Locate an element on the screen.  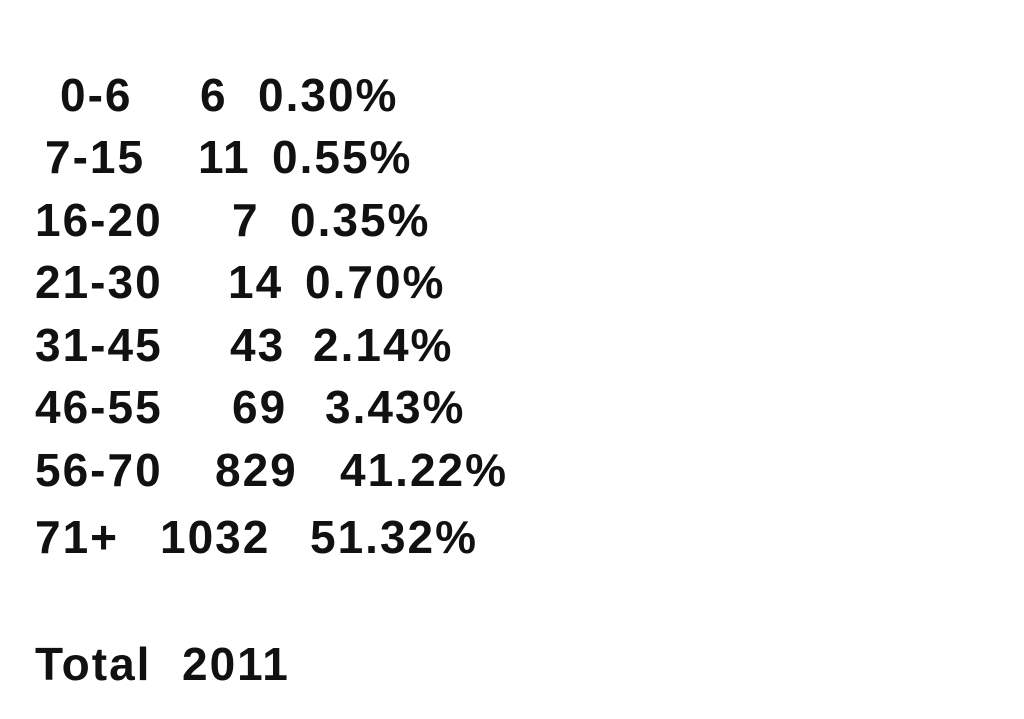
percent: 0.30% is located at coordinates (328, 95).